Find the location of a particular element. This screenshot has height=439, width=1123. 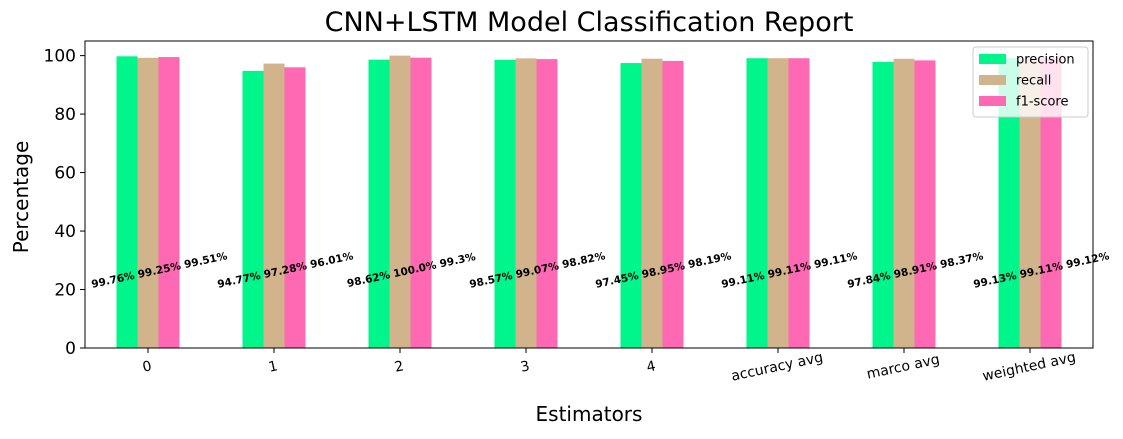

y-tick-label: 80 is located at coordinates (65, 115).